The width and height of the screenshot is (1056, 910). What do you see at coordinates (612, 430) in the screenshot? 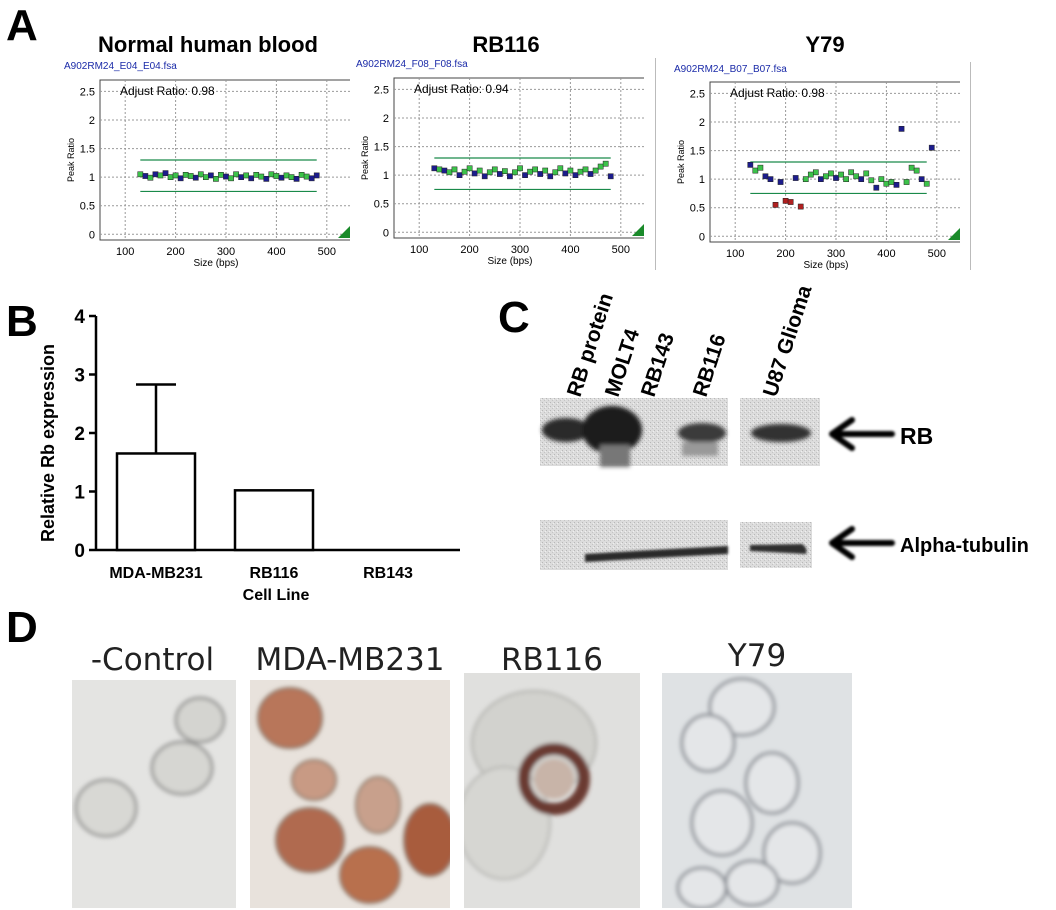
I see `band-molt4` at bounding box center [612, 430].